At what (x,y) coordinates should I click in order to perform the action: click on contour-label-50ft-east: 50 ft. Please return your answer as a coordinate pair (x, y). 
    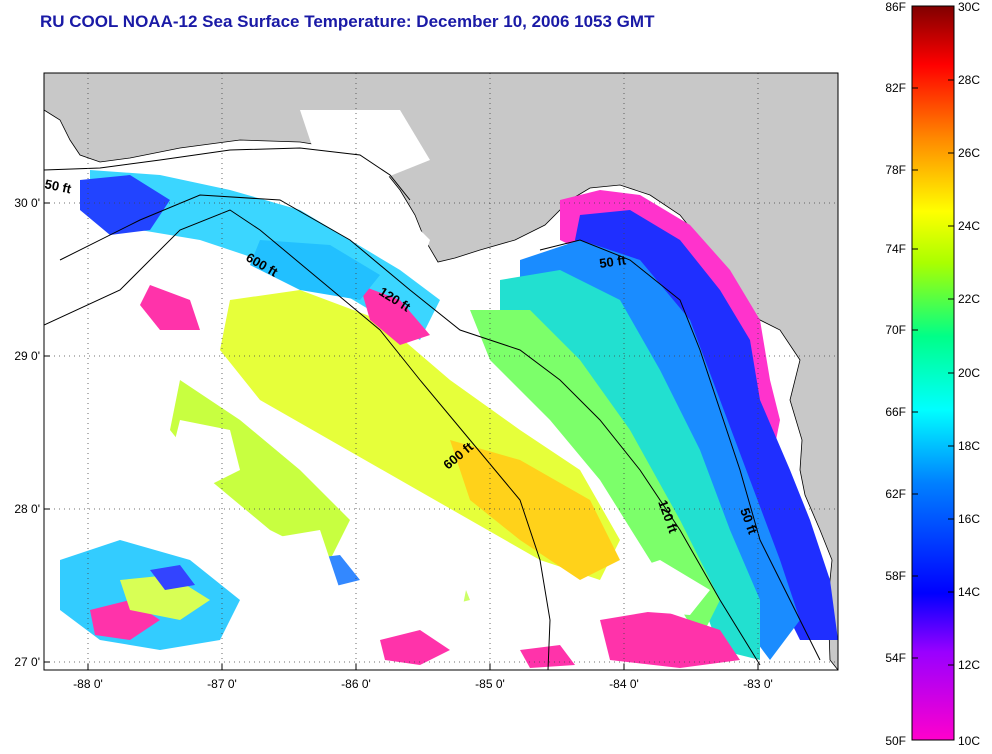
    Looking at the image, I should click on (612, 261).